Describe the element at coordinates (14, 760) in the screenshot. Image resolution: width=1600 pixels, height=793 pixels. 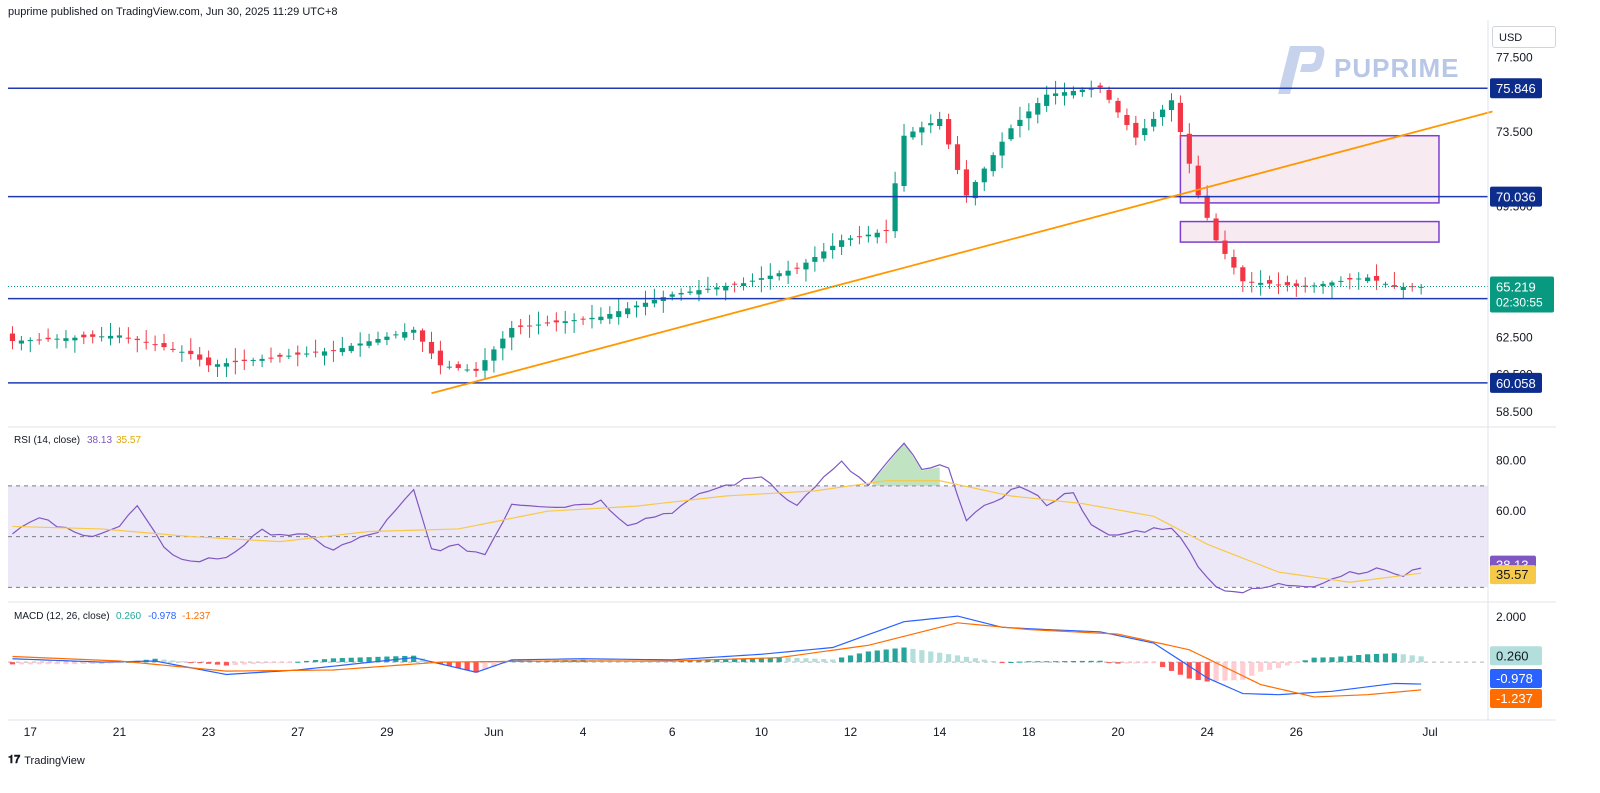
I see `tradingview-logo-icon: 𝟏𝟕` at that location.